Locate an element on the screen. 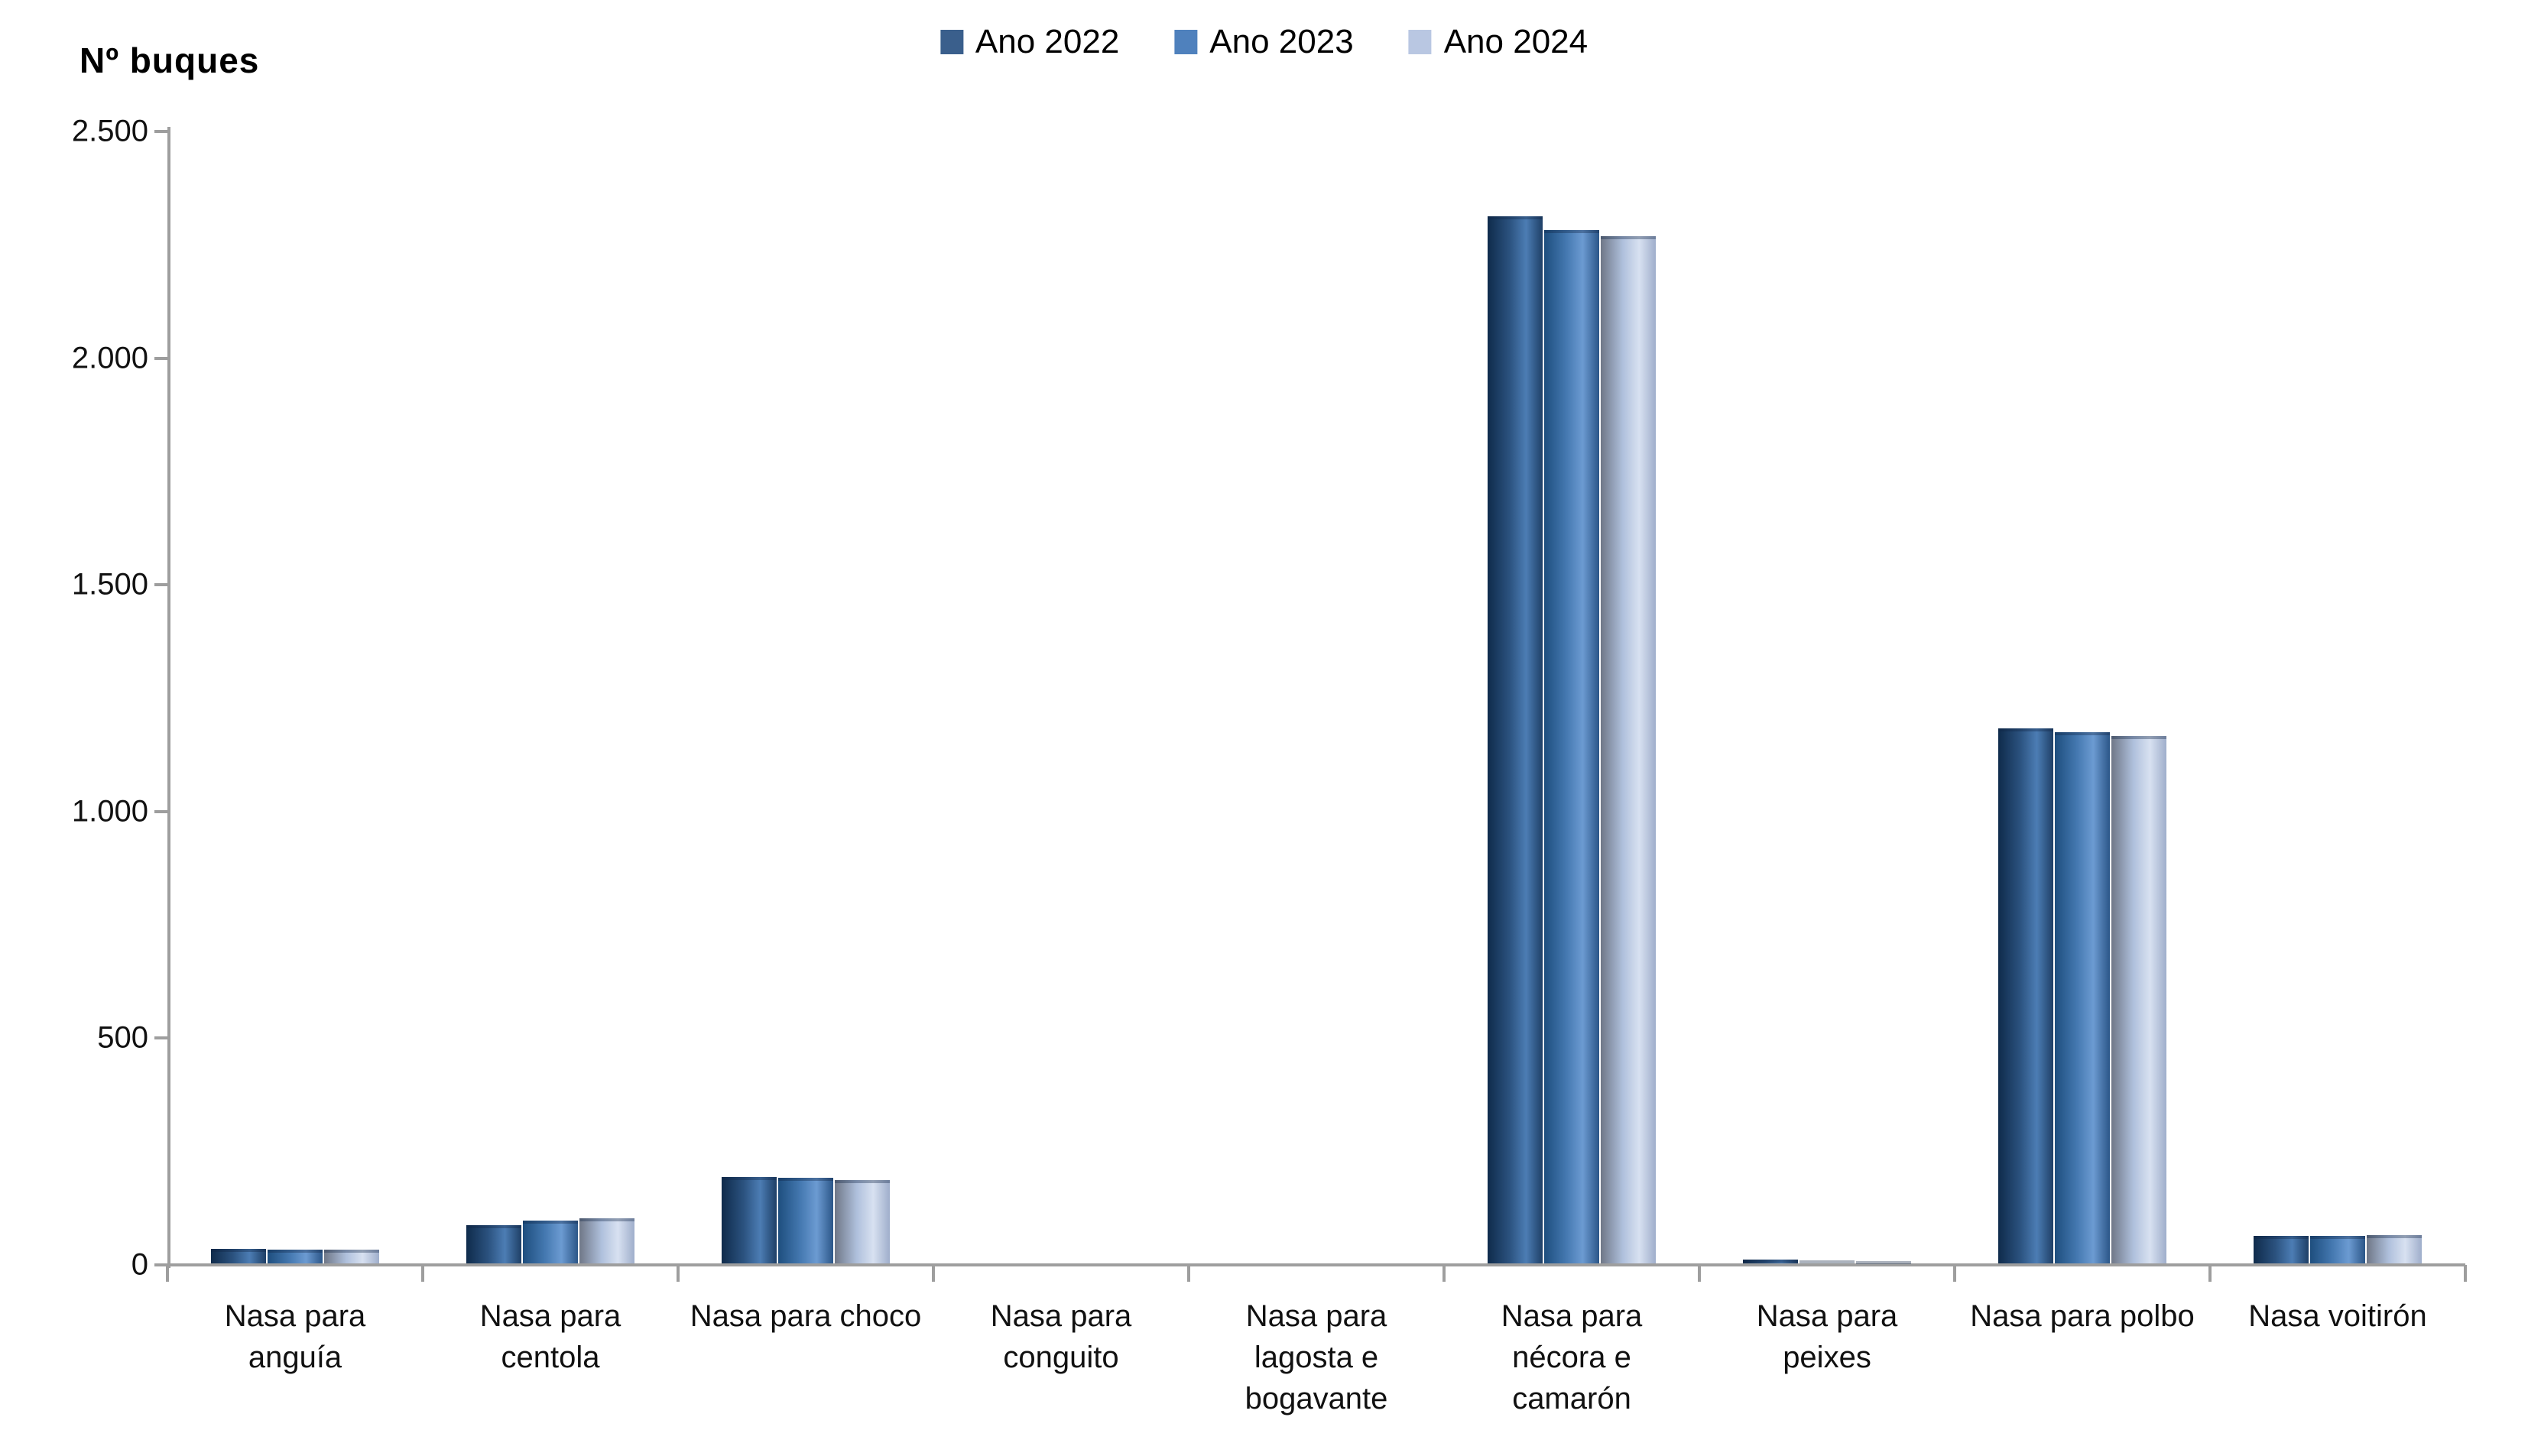 The height and width of the screenshot is (1456, 2528). chart-legend: Ano 2022 Ano 2023 Ano 2024 is located at coordinates (1264, 42).